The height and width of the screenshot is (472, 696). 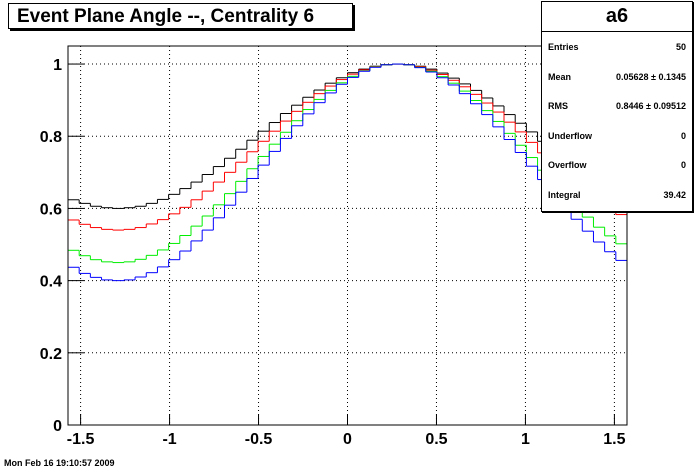 I want to click on stats-label: RMS, so click(x=558, y=106).